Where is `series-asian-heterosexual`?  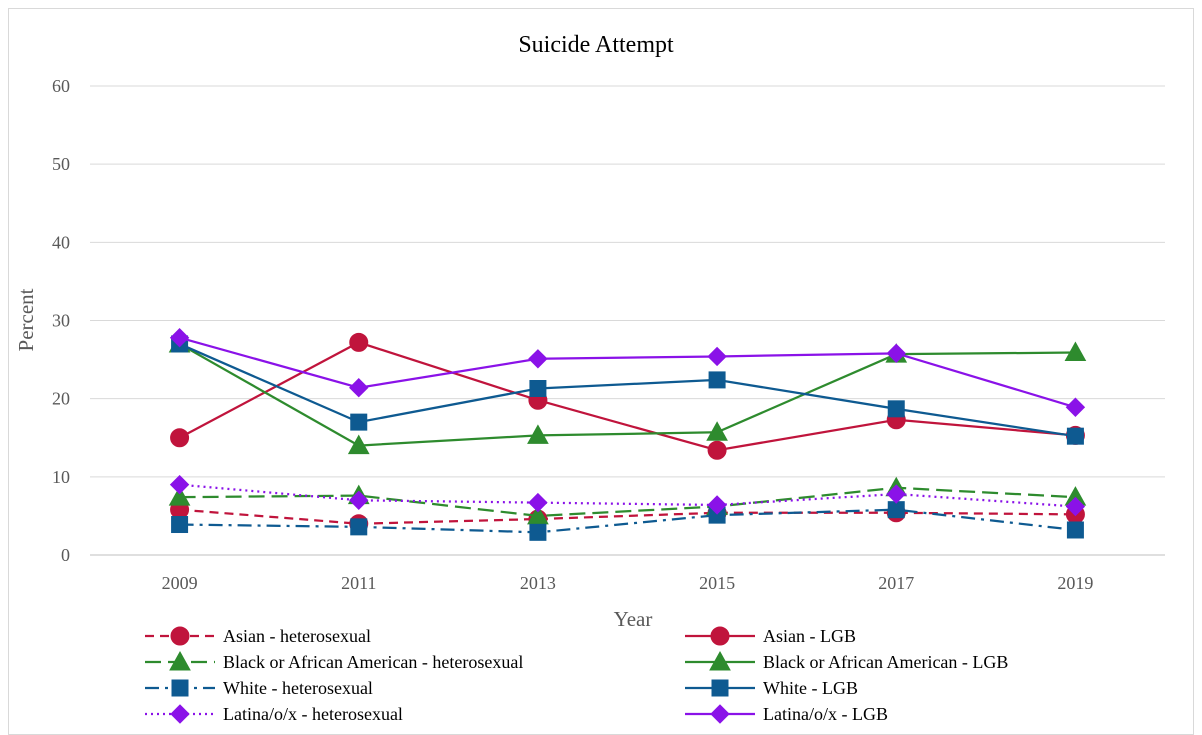
series-asian-heterosexual is located at coordinates (627, 517).